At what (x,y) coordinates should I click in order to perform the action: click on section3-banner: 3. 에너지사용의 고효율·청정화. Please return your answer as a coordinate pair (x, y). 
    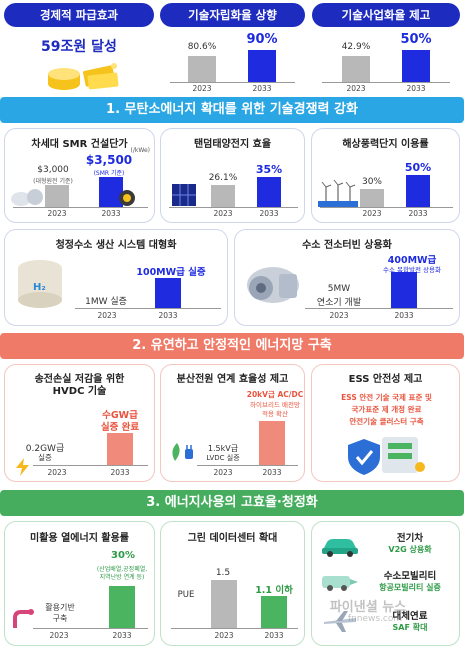
    Looking at the image, I should click on (232, 503).